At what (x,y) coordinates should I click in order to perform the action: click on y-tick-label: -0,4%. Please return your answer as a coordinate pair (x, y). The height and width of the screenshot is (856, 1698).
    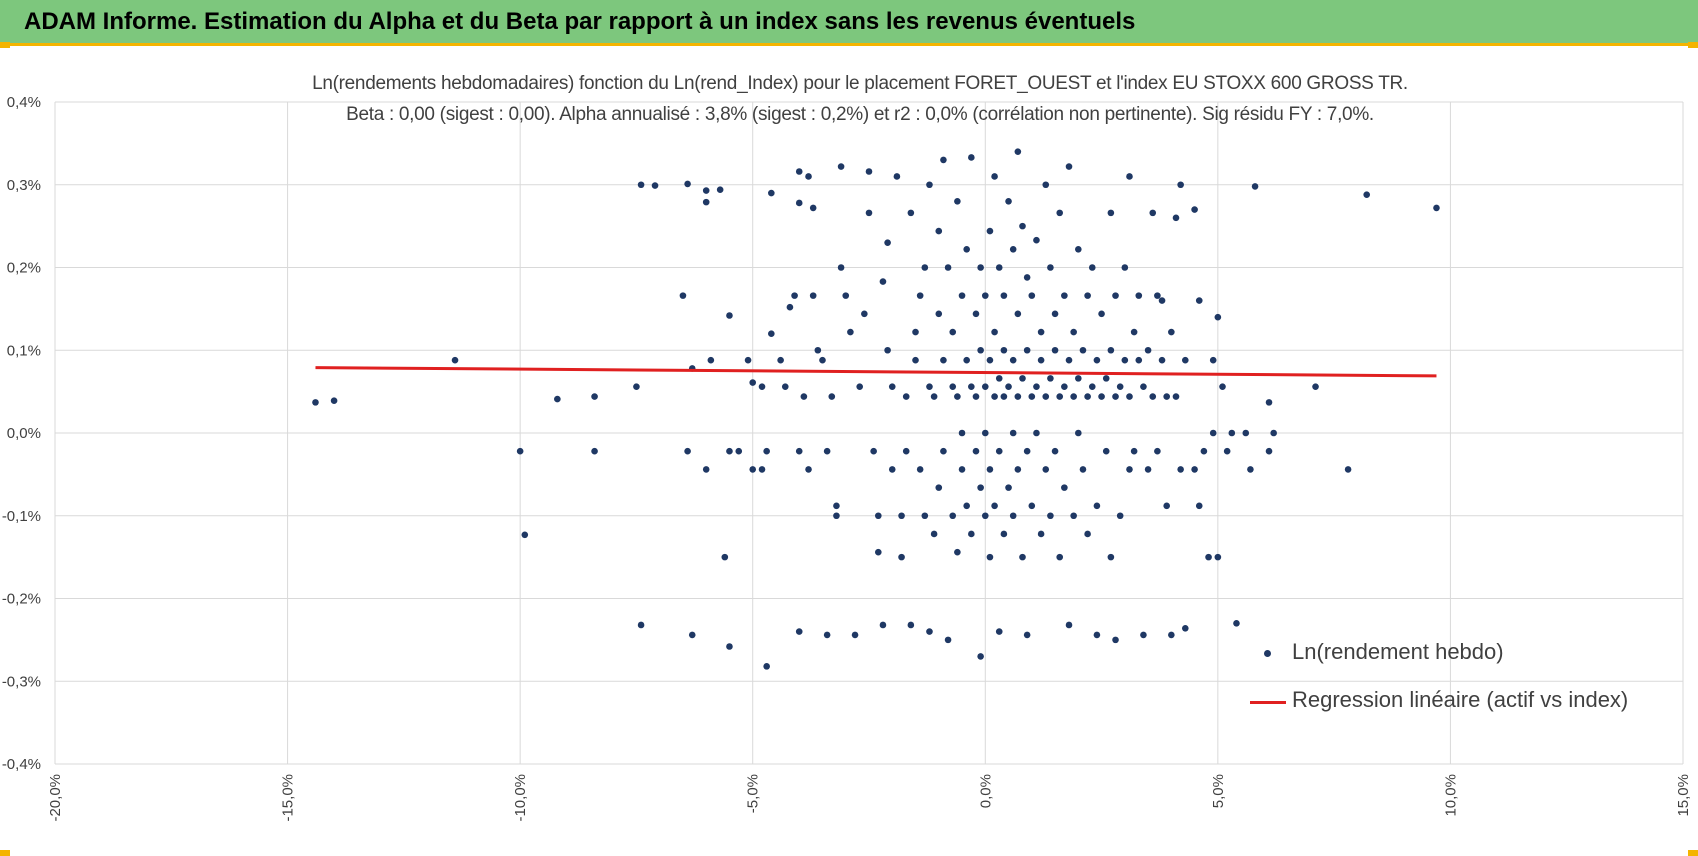
    Looking at the image, I should click on (21, 764).